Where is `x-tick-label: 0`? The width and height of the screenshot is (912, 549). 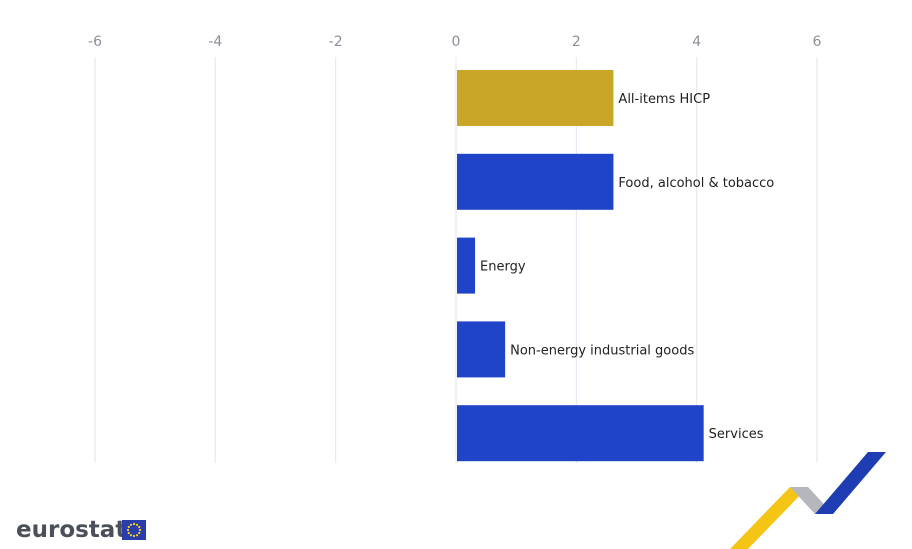
x-tick-label: 0 is located at coordinates (456, 42).